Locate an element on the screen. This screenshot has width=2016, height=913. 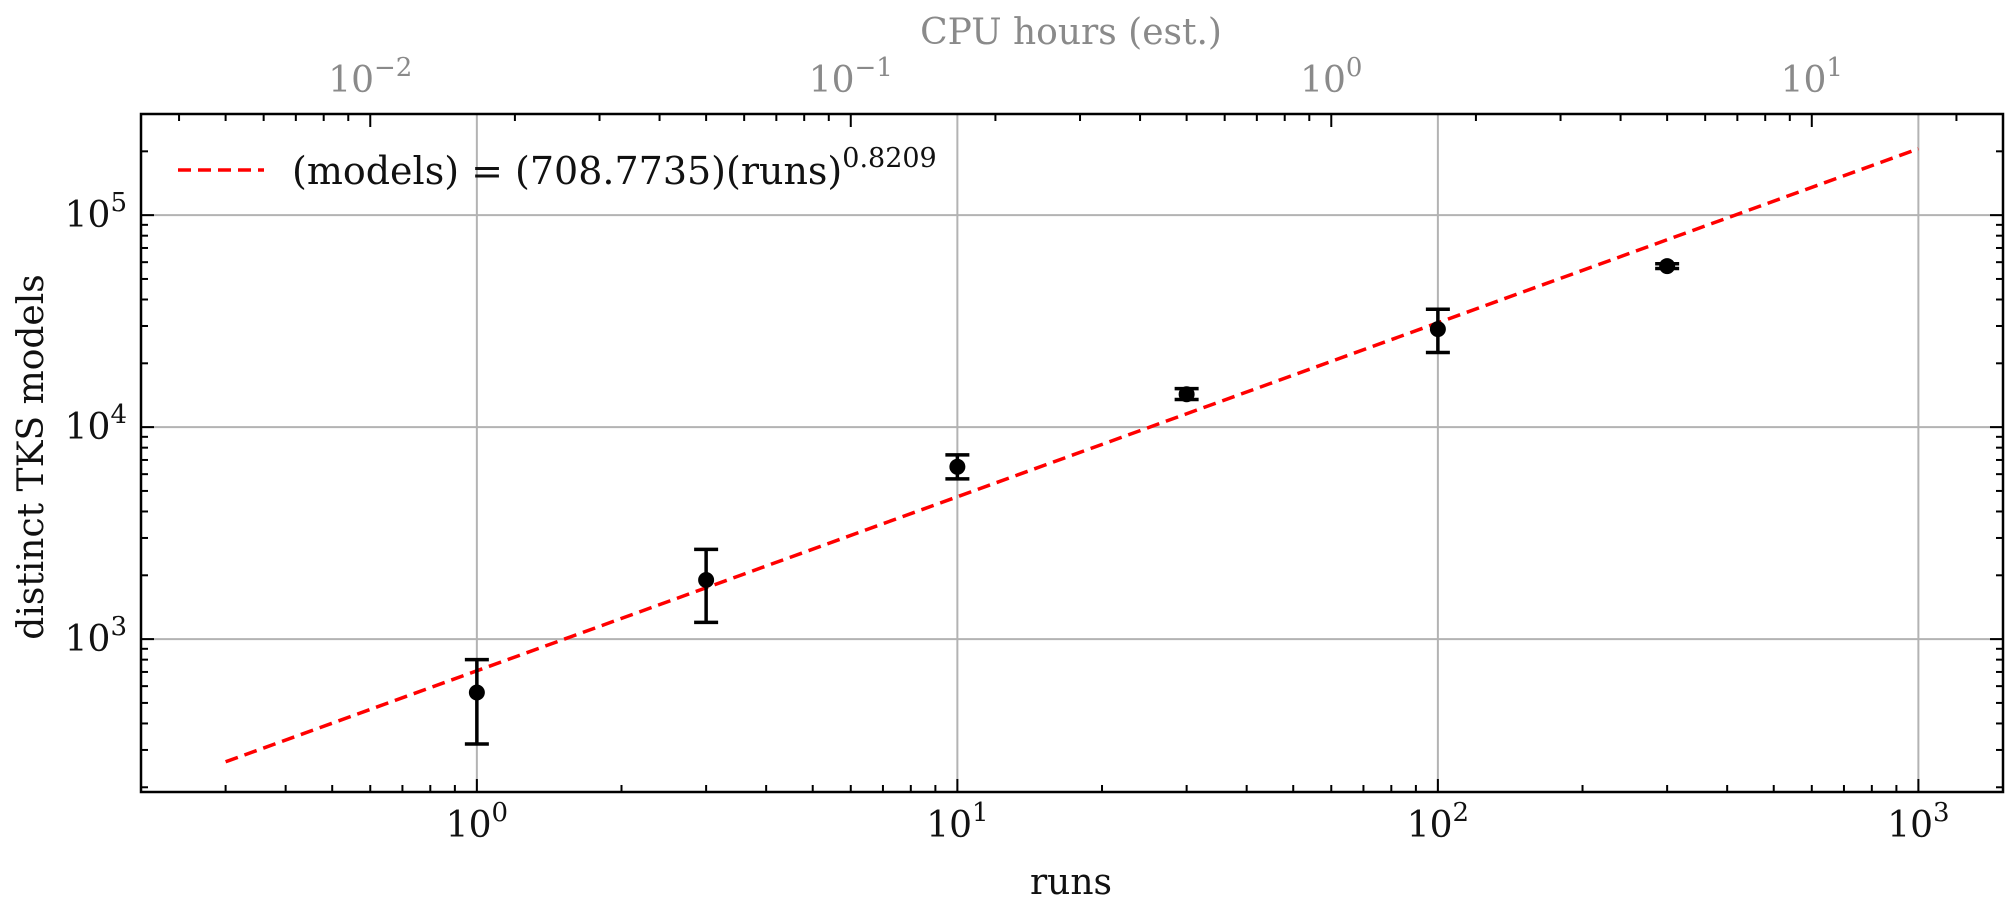
x-tick-label: 10¹ is located at coordinates (957, 822).